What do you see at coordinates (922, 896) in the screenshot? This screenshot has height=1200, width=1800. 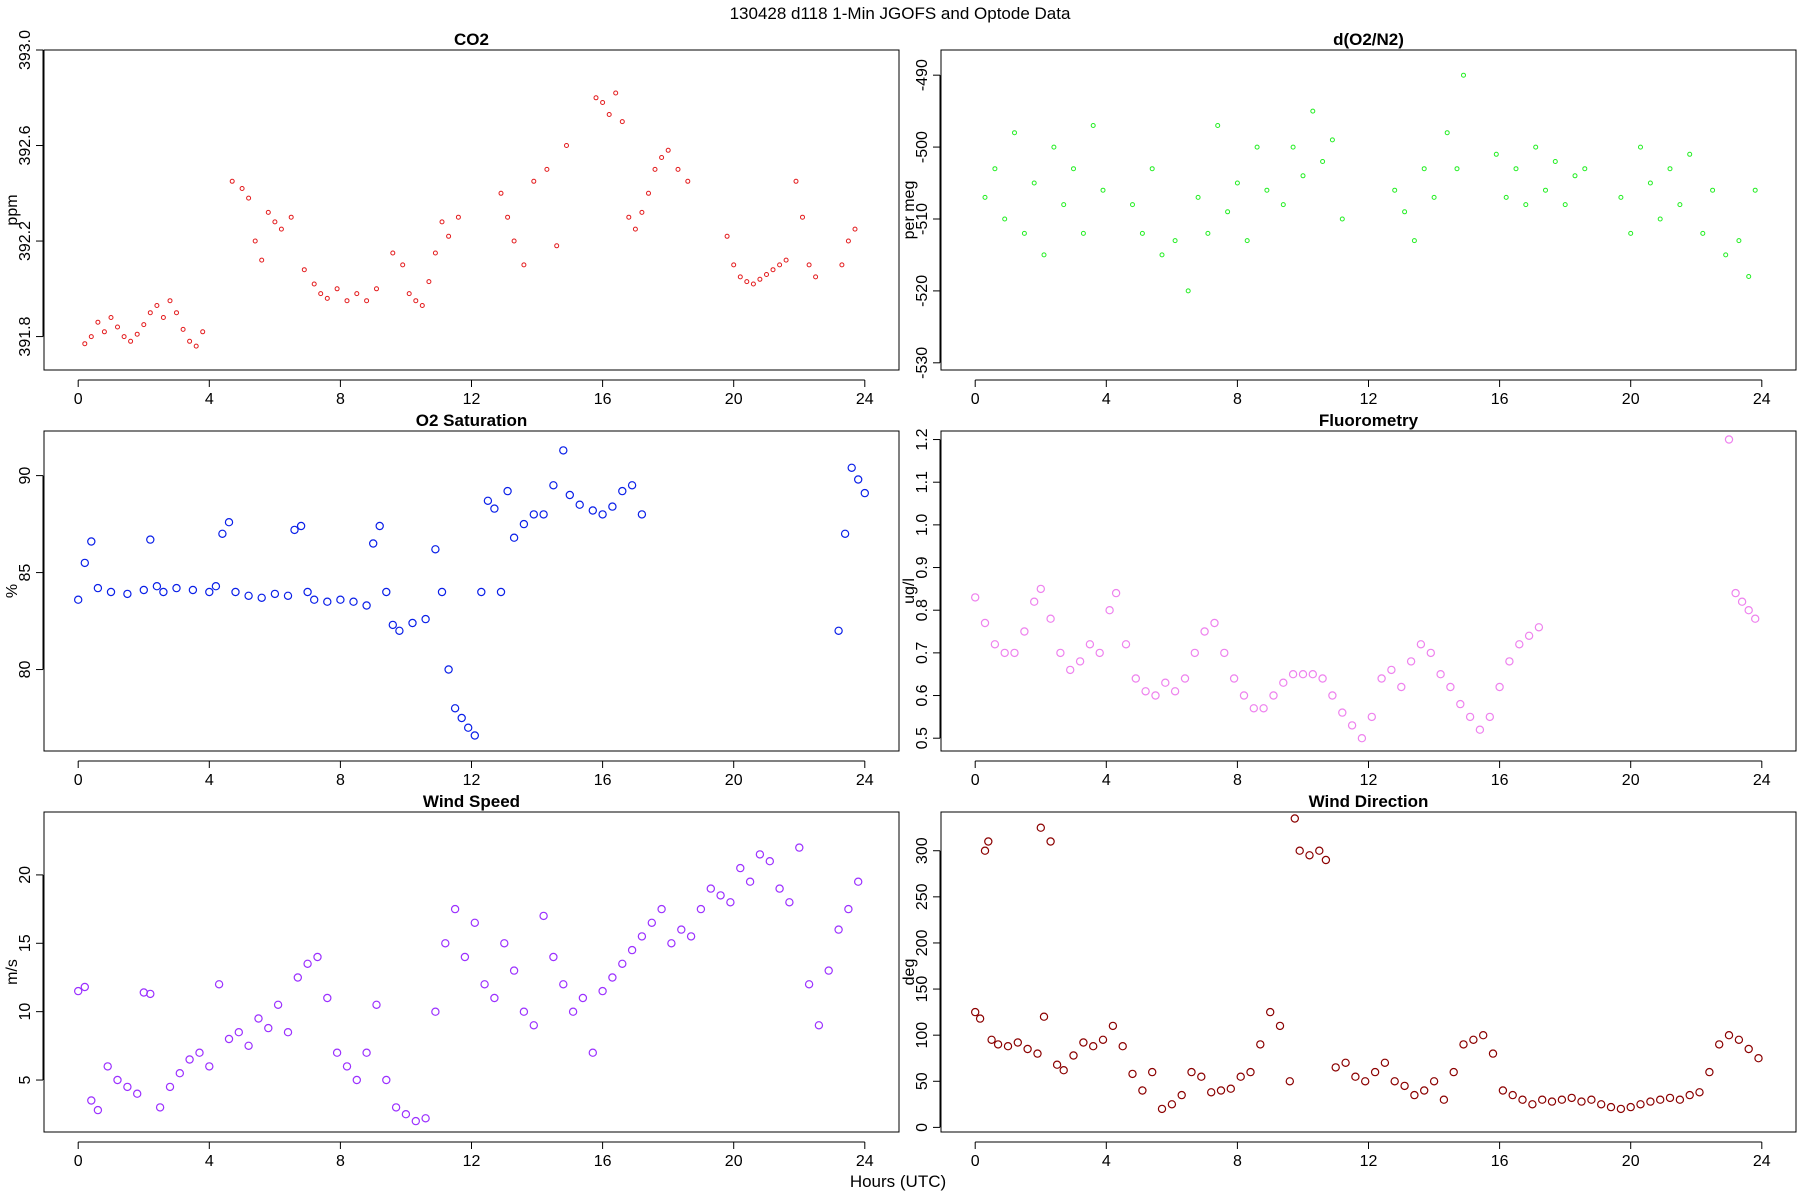 I see `wdir-y-tick-label: 250` at bounding box center [922, 896].